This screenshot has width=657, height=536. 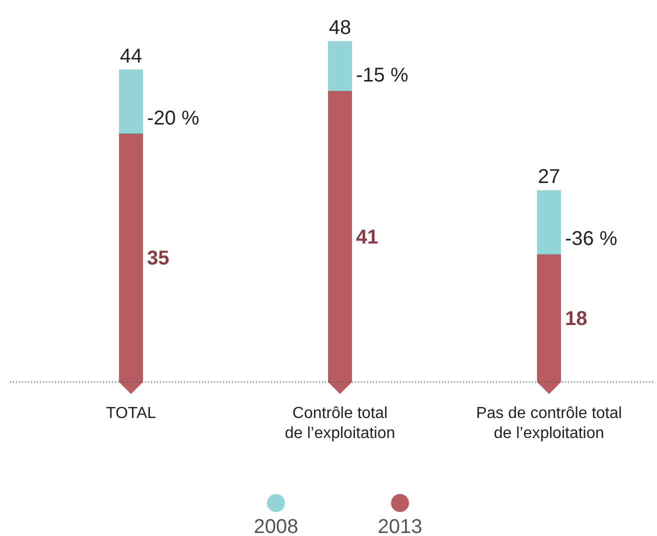 I want to click on total-label: 27, so click(x=549, y=177).